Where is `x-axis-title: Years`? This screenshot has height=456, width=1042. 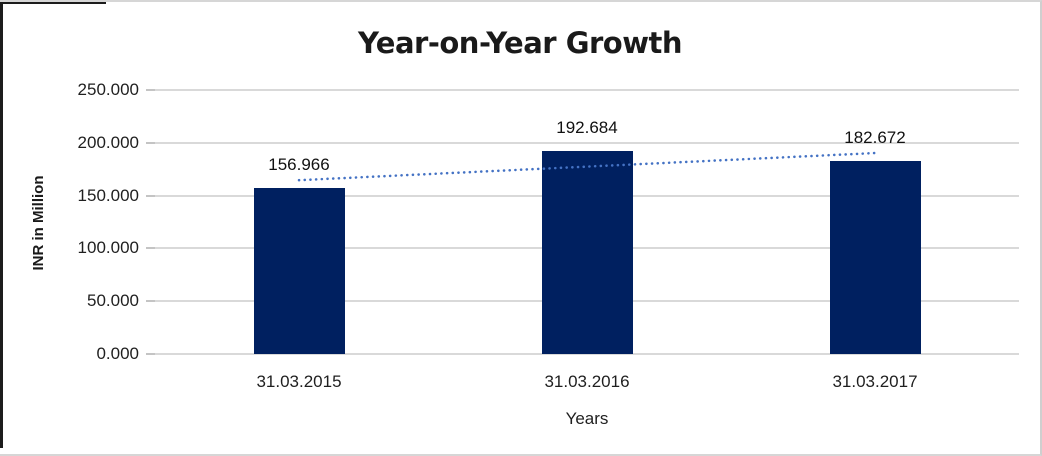
x-axis-title: Years is located at coordinates (587, 418).